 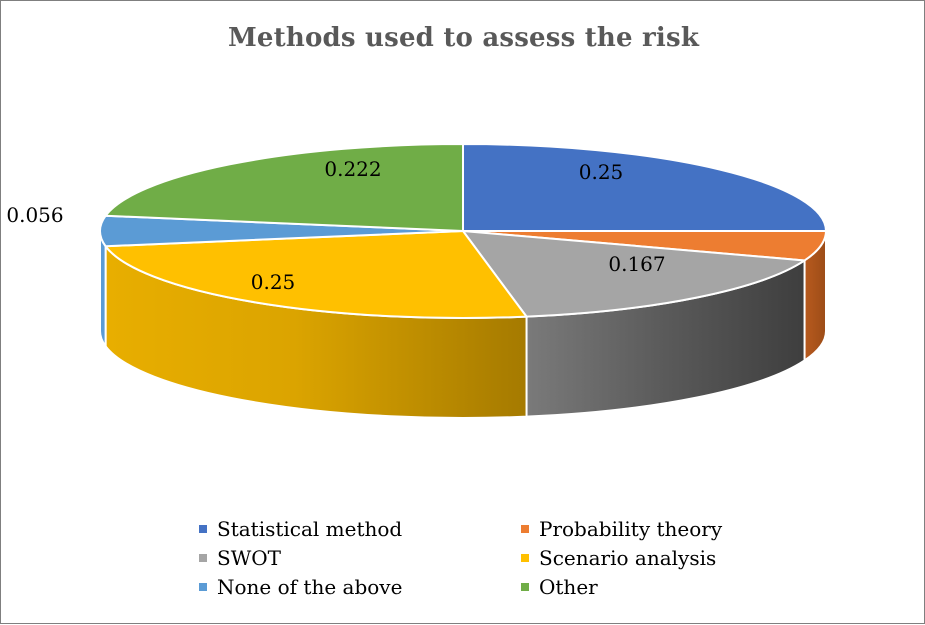 What do you see at coordinates (316, 274) in the screenshot?
I see `slice-scenario-analysis` at bounding box center [316, 274].